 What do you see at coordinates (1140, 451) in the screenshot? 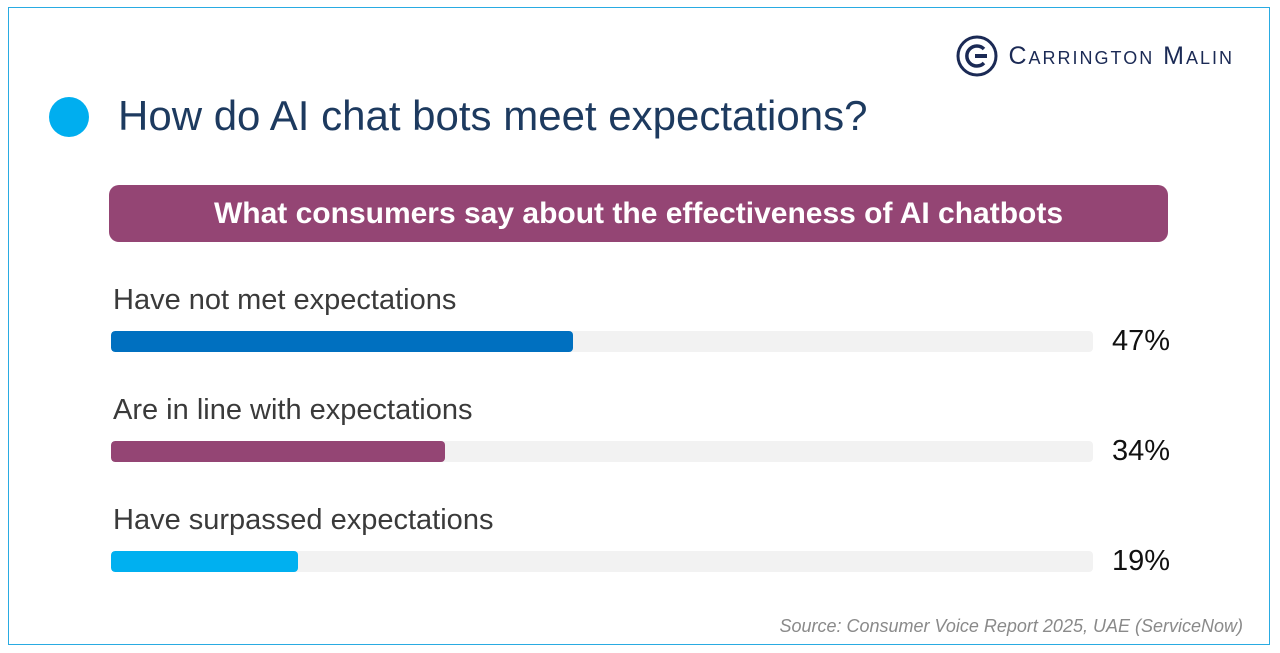
I see `bar-value-label: 34%` at bounding box center [1140, 451].